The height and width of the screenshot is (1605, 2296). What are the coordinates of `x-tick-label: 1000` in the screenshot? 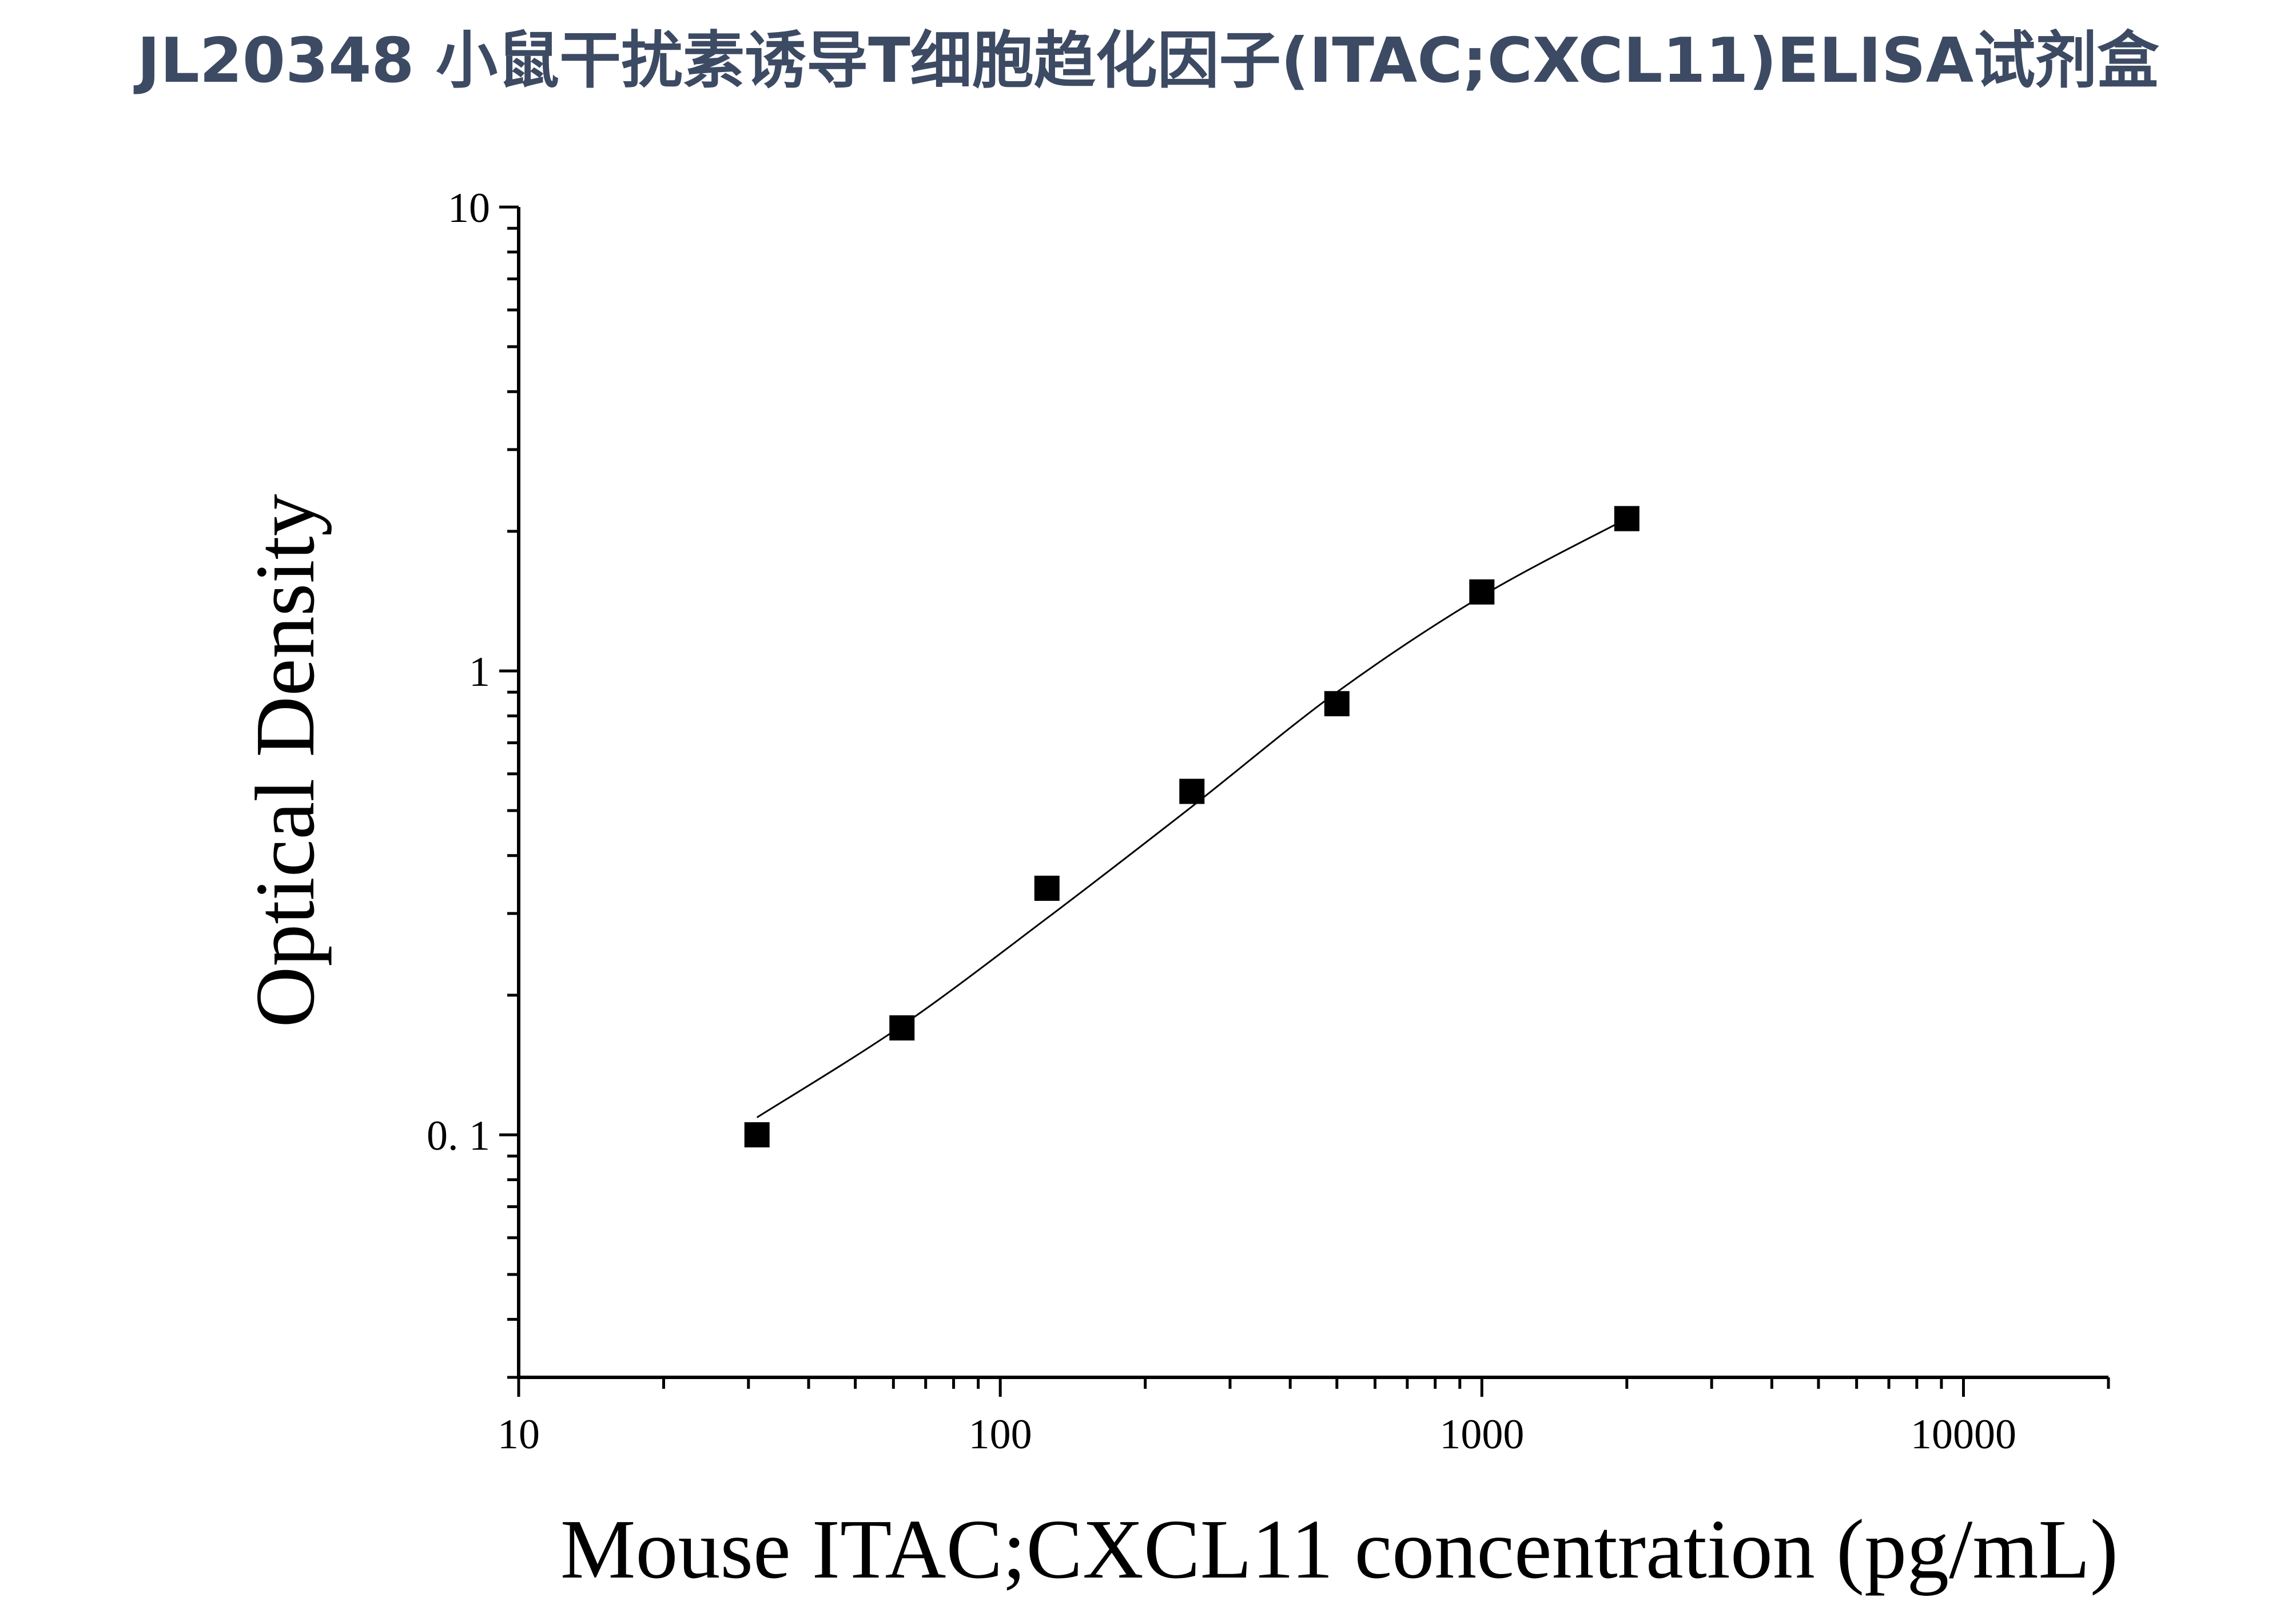 It's located at (1482, 1434).